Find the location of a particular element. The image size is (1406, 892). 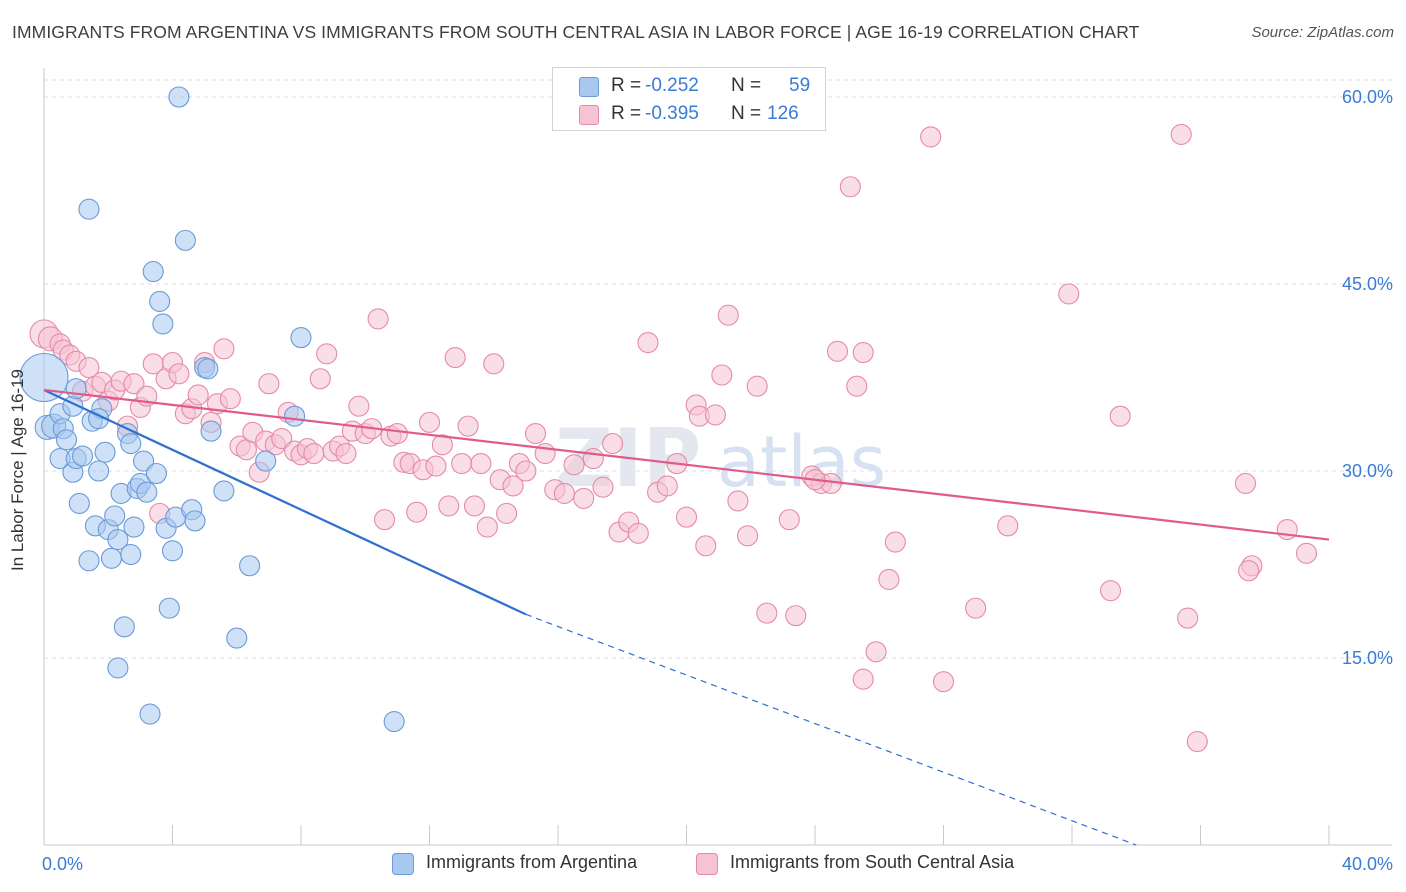

legend-swatch-south-central-asia is located at coordinates (707, 864).